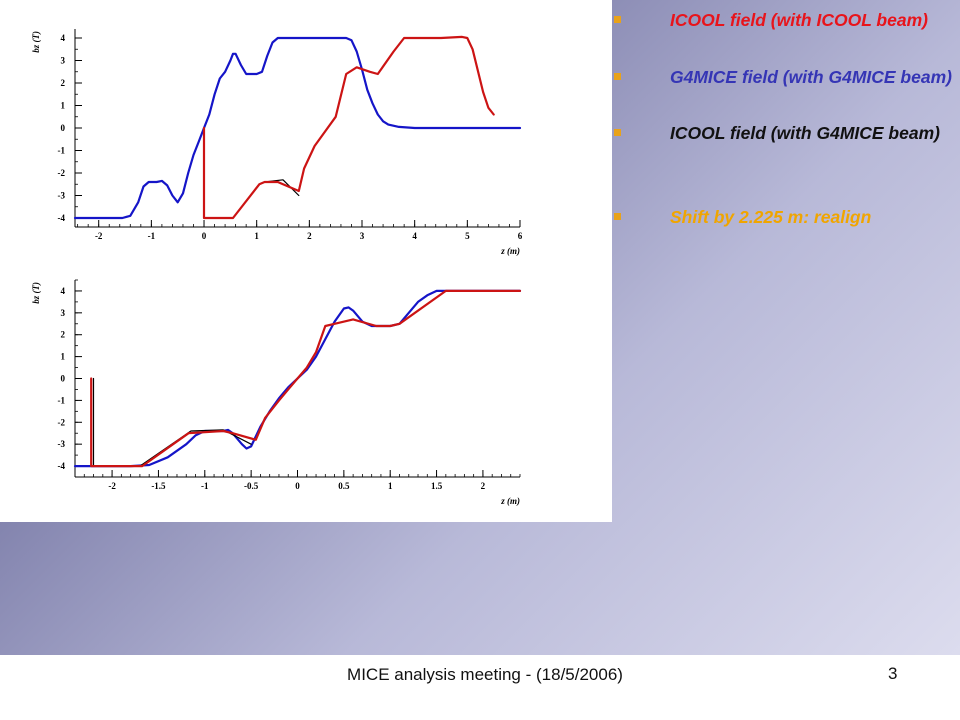 This screenshot has height=720, width=960. What do you see at coordinates (893, 673) in the screenshot?
I see `page-number: 3` at bounding box center [893, 673].